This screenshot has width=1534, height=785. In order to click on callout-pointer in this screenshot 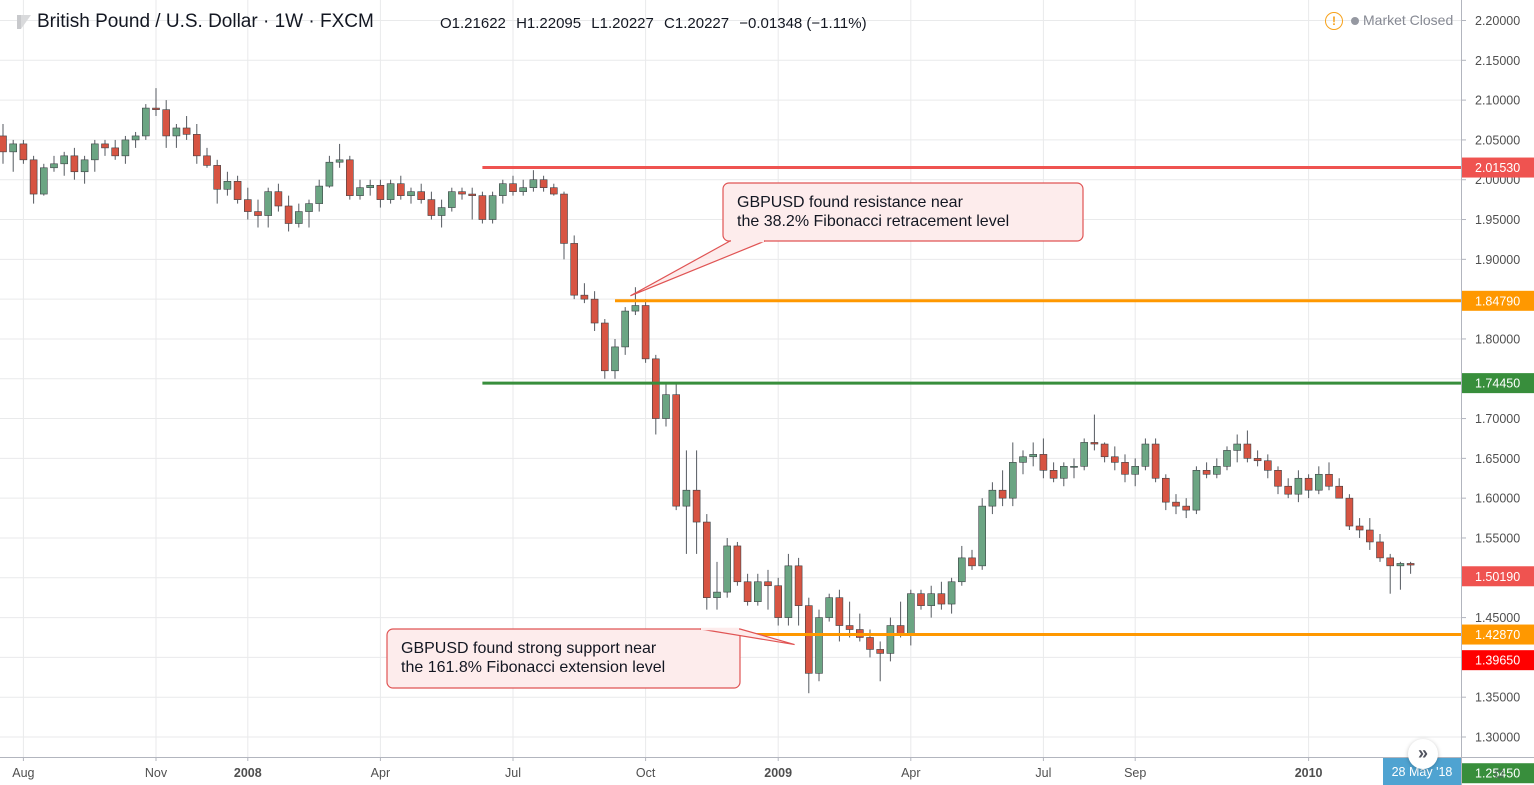, I will do `click(698, 268)`.